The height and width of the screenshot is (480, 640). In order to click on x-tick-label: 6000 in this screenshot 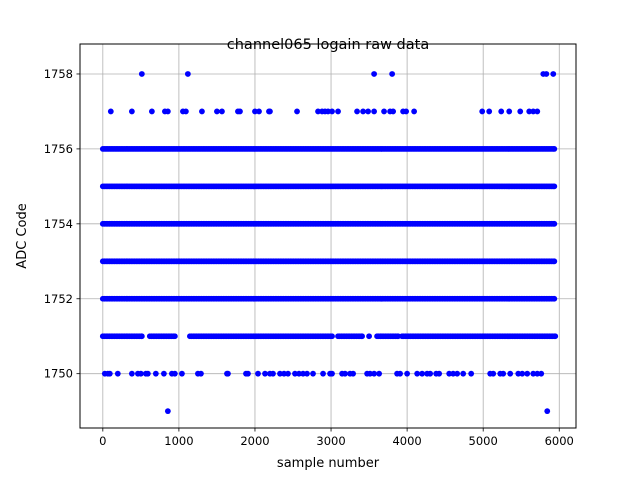, I will do `click(559, 441)`.